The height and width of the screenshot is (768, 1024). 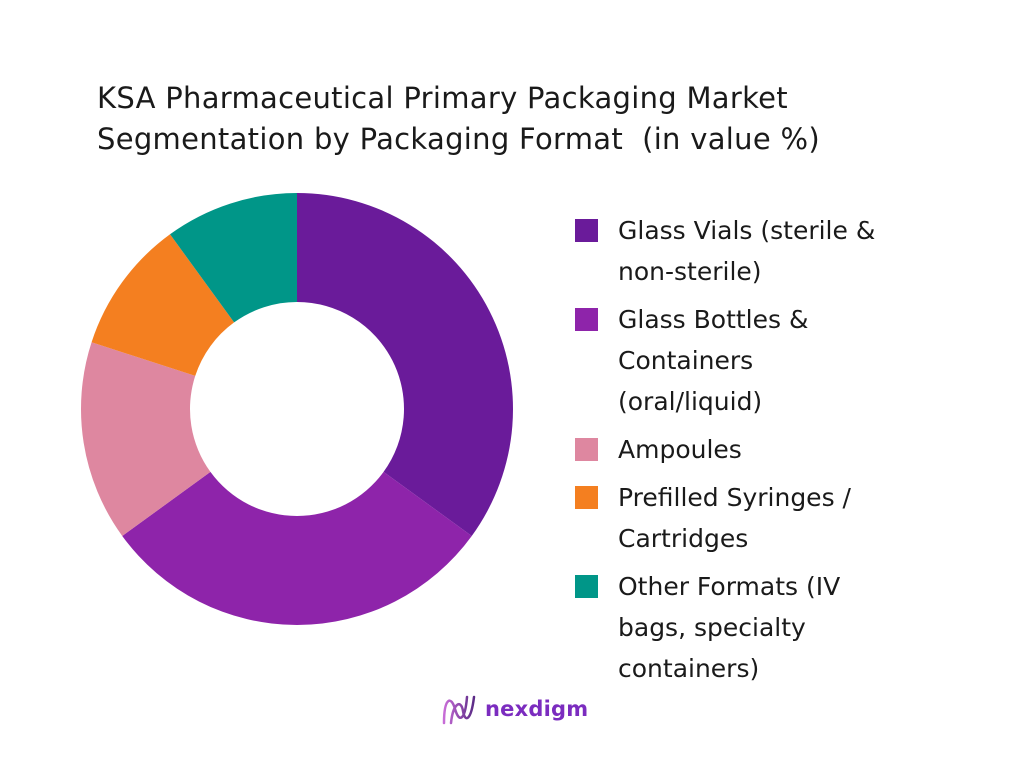 I want to click on legend-item: Glass Bottles & Containers (oral/liquid), so click(x=765, y=360).